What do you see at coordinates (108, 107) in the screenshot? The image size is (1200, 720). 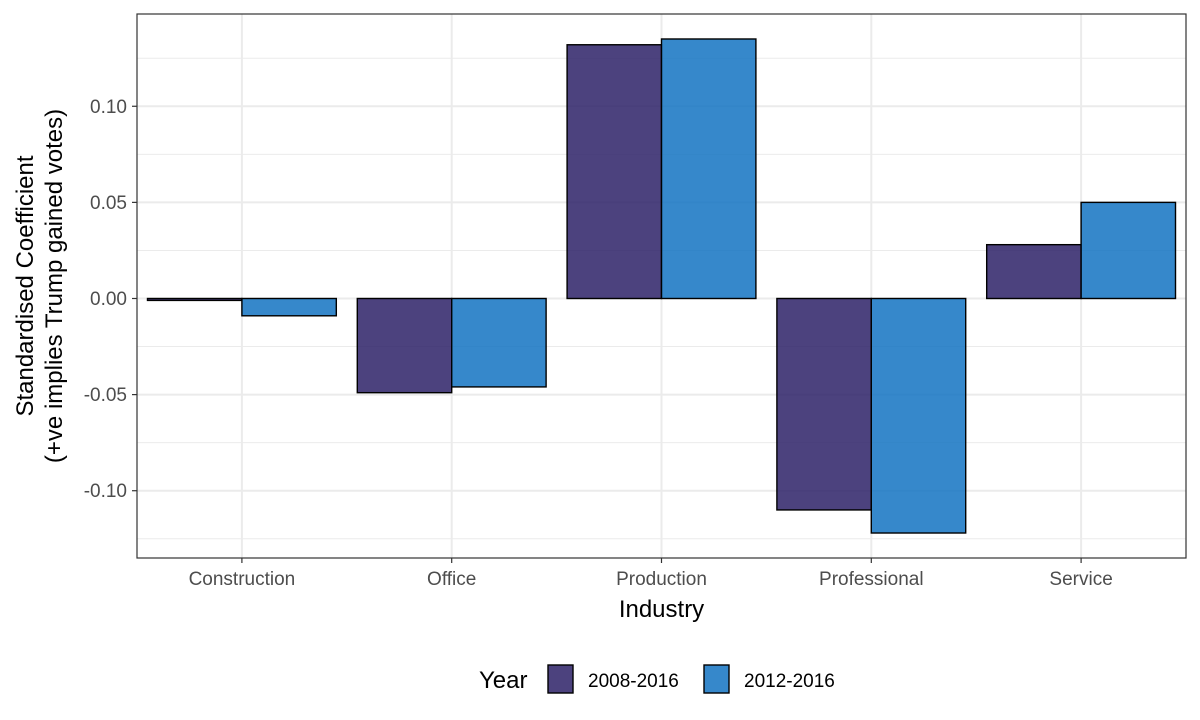 I see `y-tick-label: 0.10` at bounding box center [108, 107].